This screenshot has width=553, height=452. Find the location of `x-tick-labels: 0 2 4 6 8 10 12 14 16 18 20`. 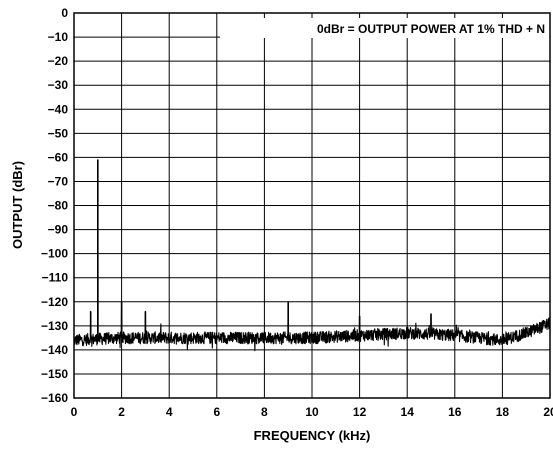

x-tick-labels: 0 2 4 6 8 10 12 14 16 18 20 is located at coordinates (312, 412).